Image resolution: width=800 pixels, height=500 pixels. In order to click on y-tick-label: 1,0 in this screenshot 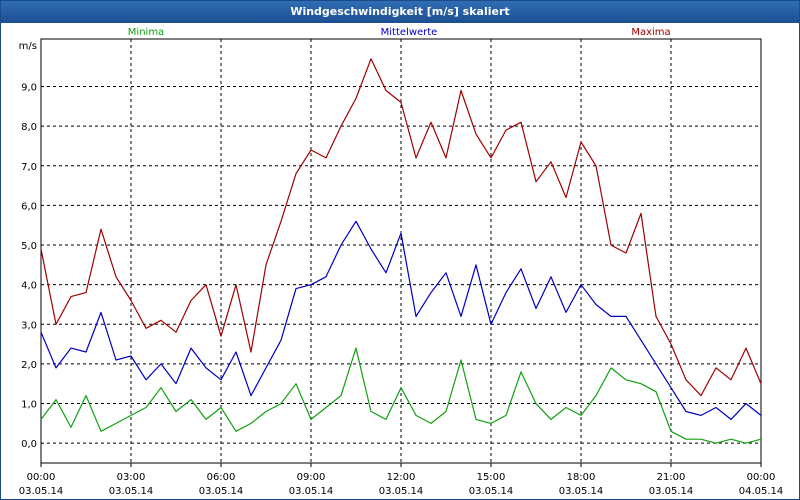, I will do `click(29, 405)`.